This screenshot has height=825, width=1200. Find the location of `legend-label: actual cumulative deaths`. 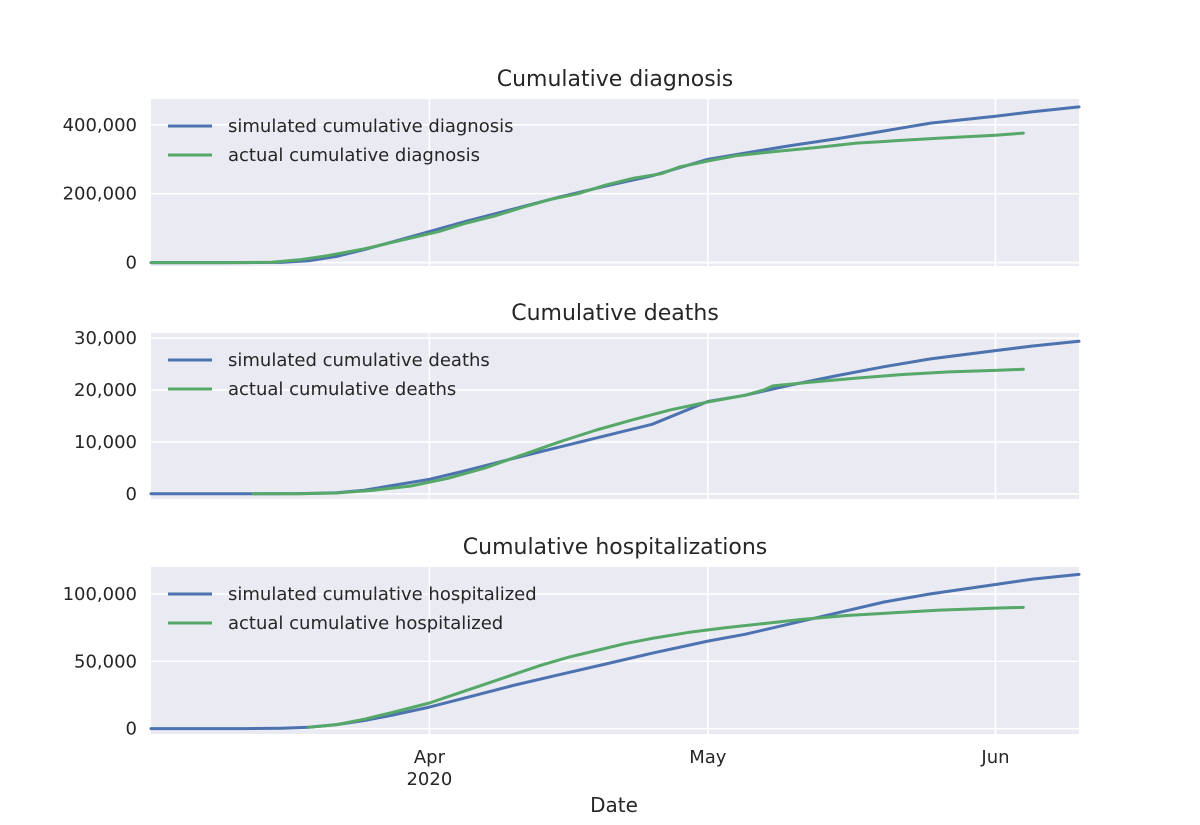

legend-label: actual cumulative deaths is located at coordinates (342, 389).